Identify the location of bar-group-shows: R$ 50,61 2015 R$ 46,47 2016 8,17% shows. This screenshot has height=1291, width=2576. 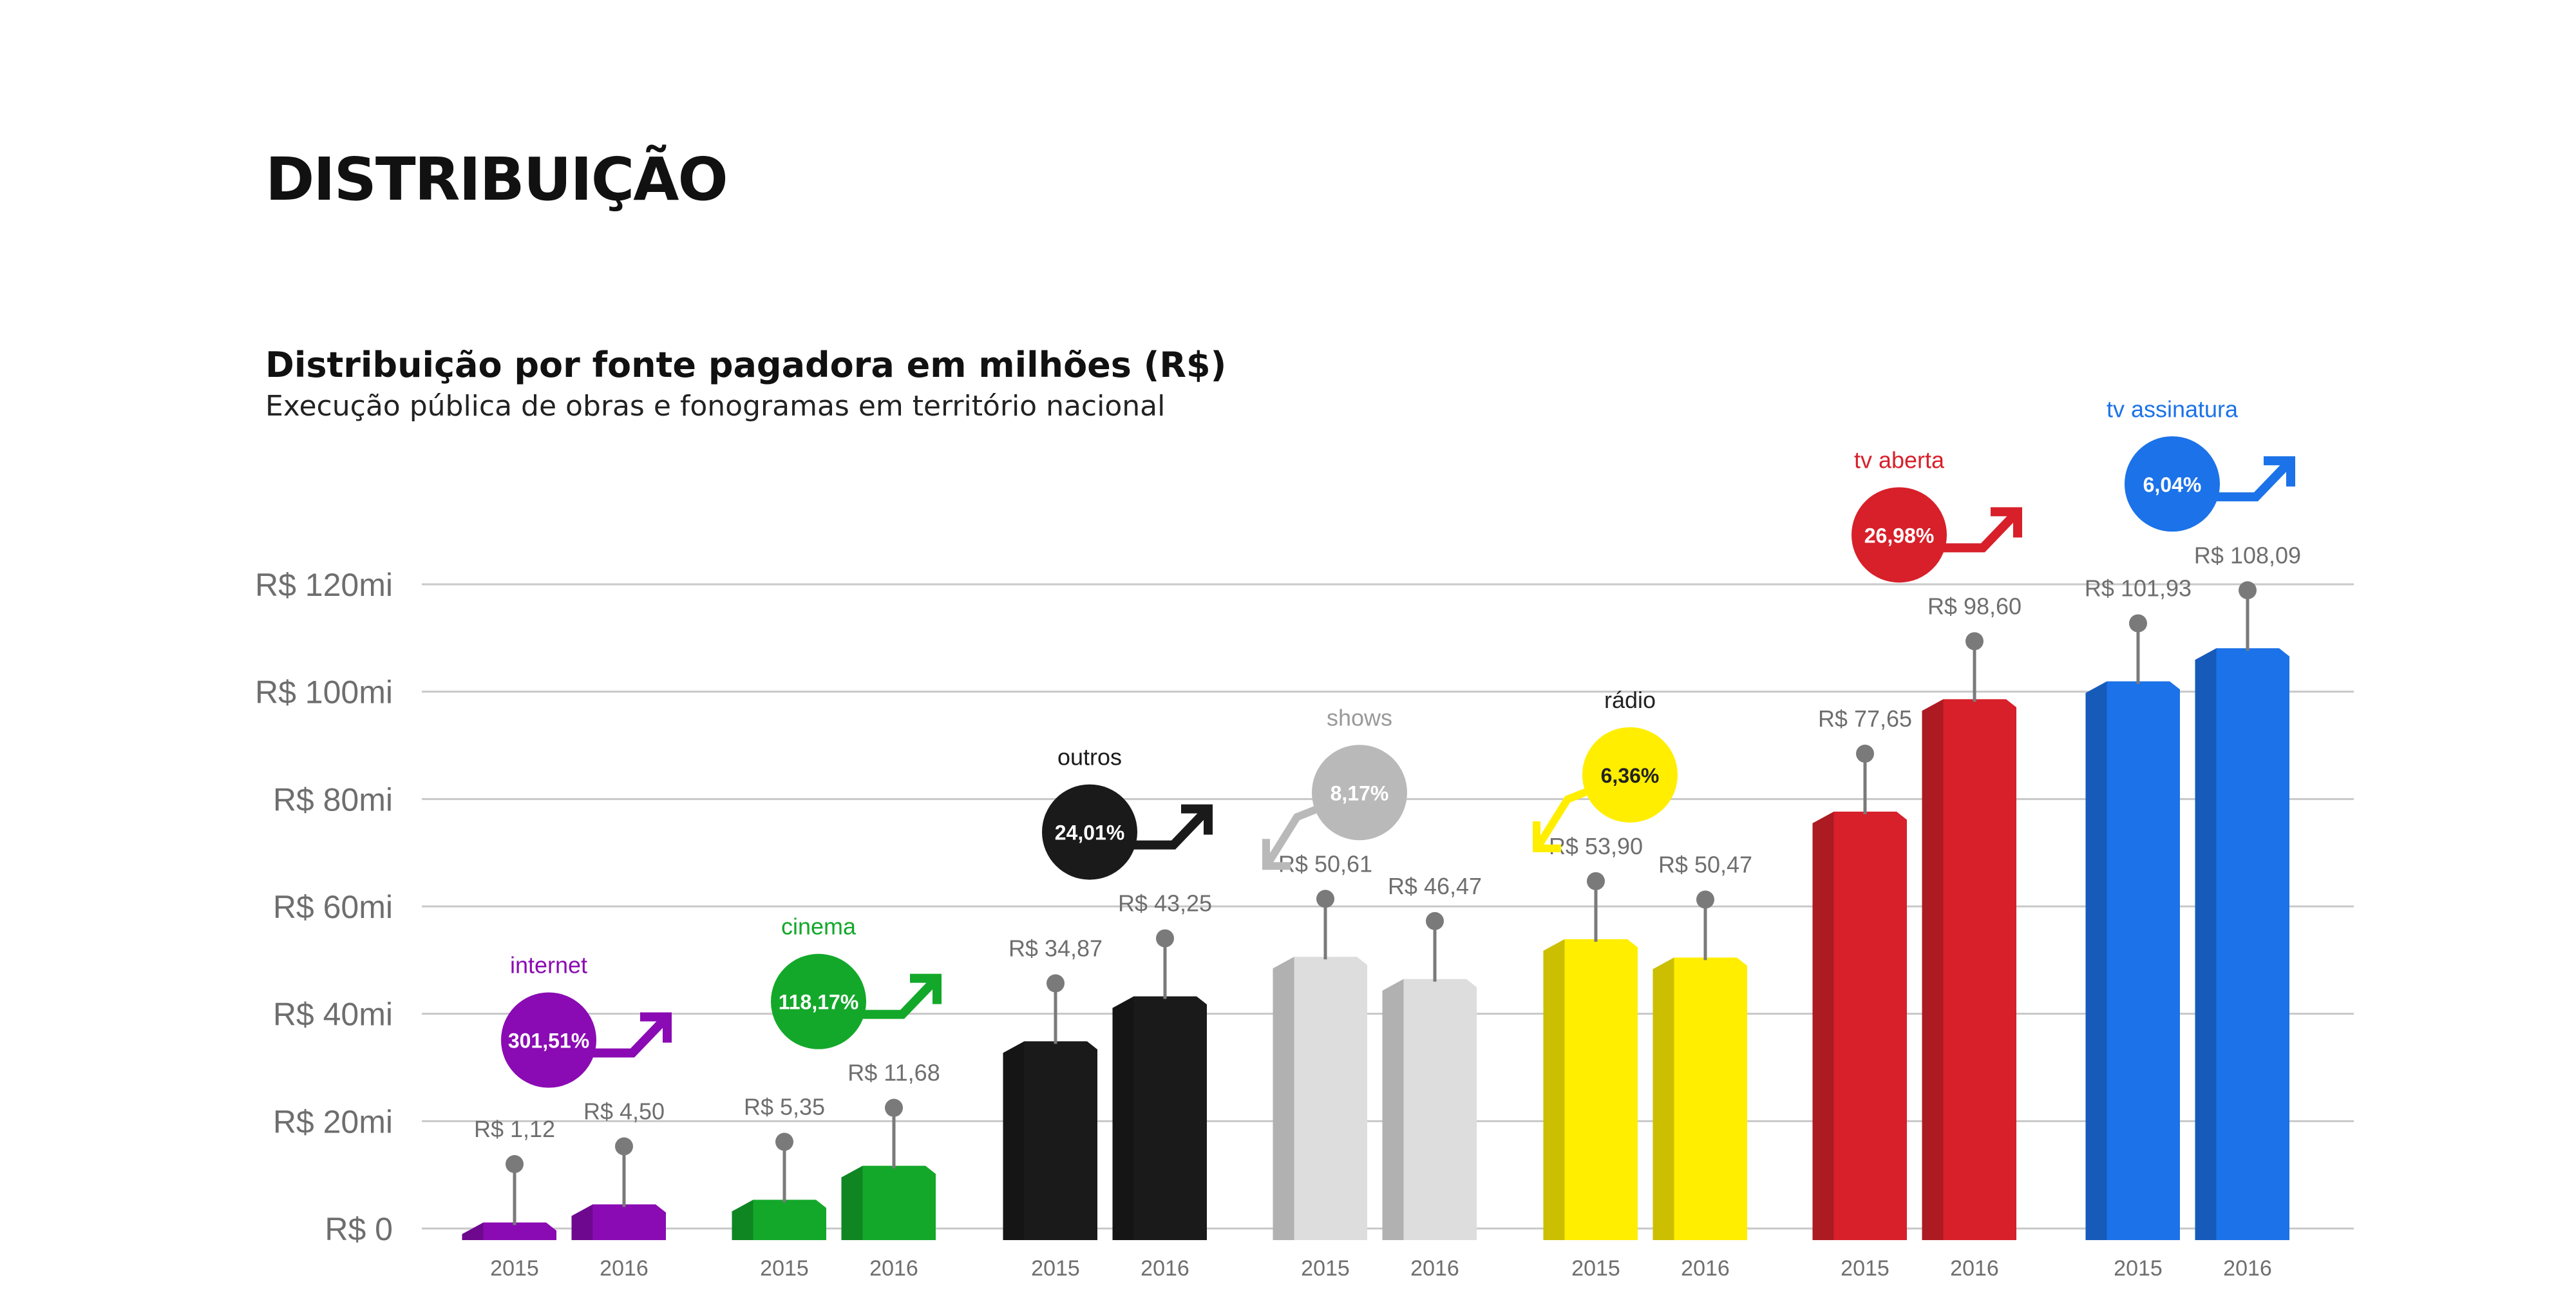
(1372, 992).